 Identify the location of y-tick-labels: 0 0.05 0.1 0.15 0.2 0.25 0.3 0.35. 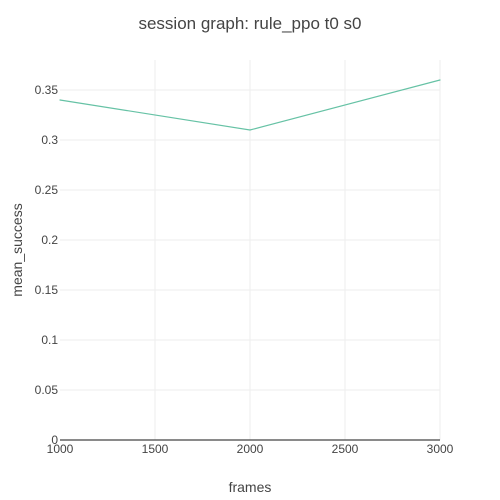
(47, 265).